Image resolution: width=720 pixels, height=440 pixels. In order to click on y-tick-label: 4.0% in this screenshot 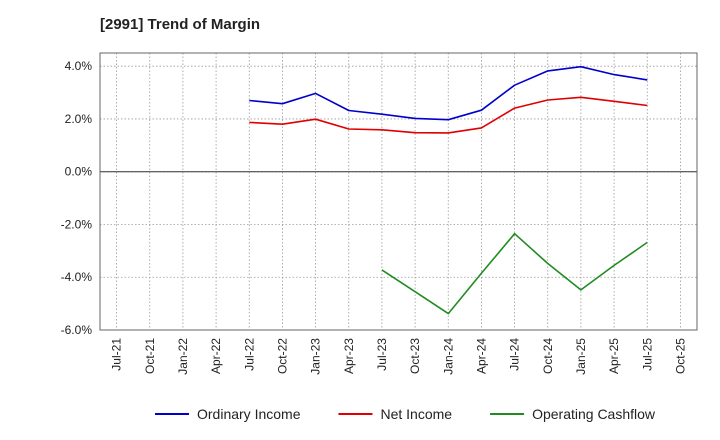, I will do `click(79, 66)`.